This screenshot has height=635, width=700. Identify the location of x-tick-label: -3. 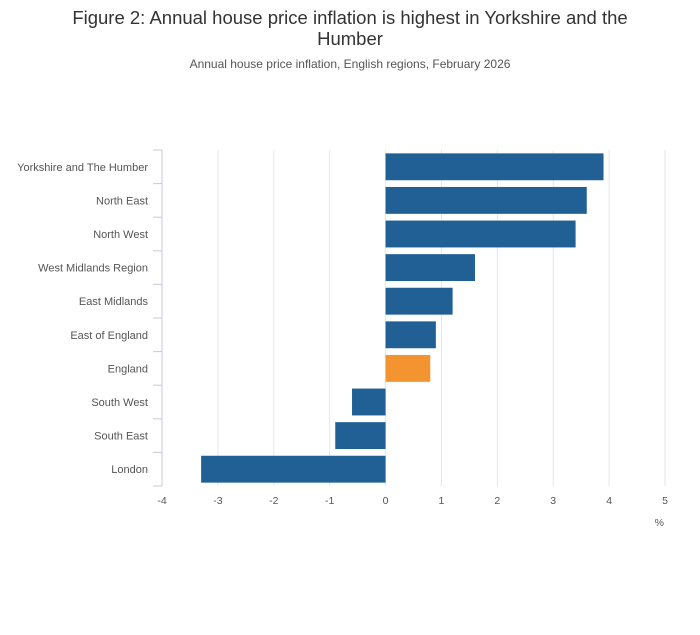
(217, 501).